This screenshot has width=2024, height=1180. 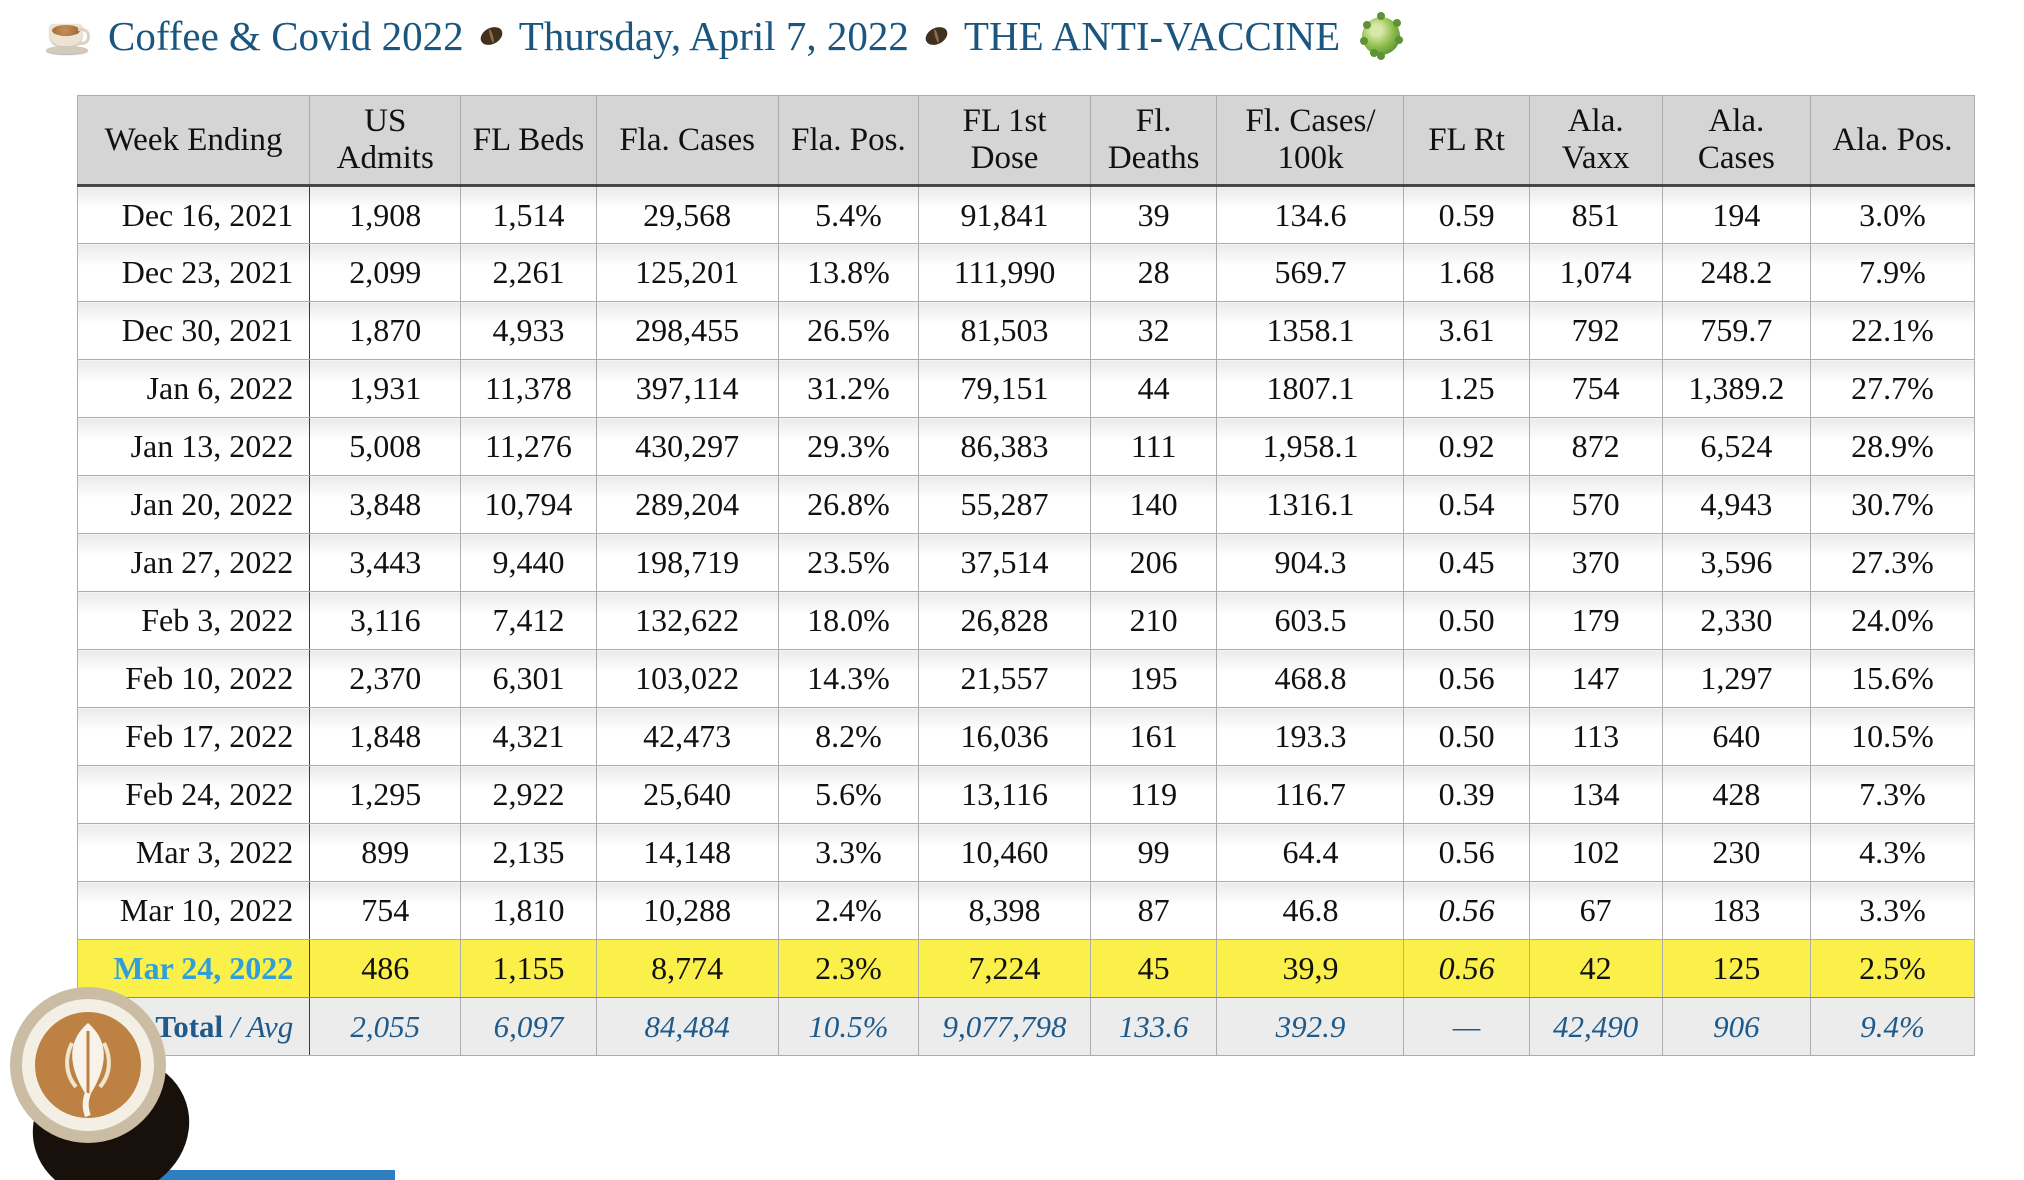 I want to click on value-cell: 102, so click(x=1595, y=852).